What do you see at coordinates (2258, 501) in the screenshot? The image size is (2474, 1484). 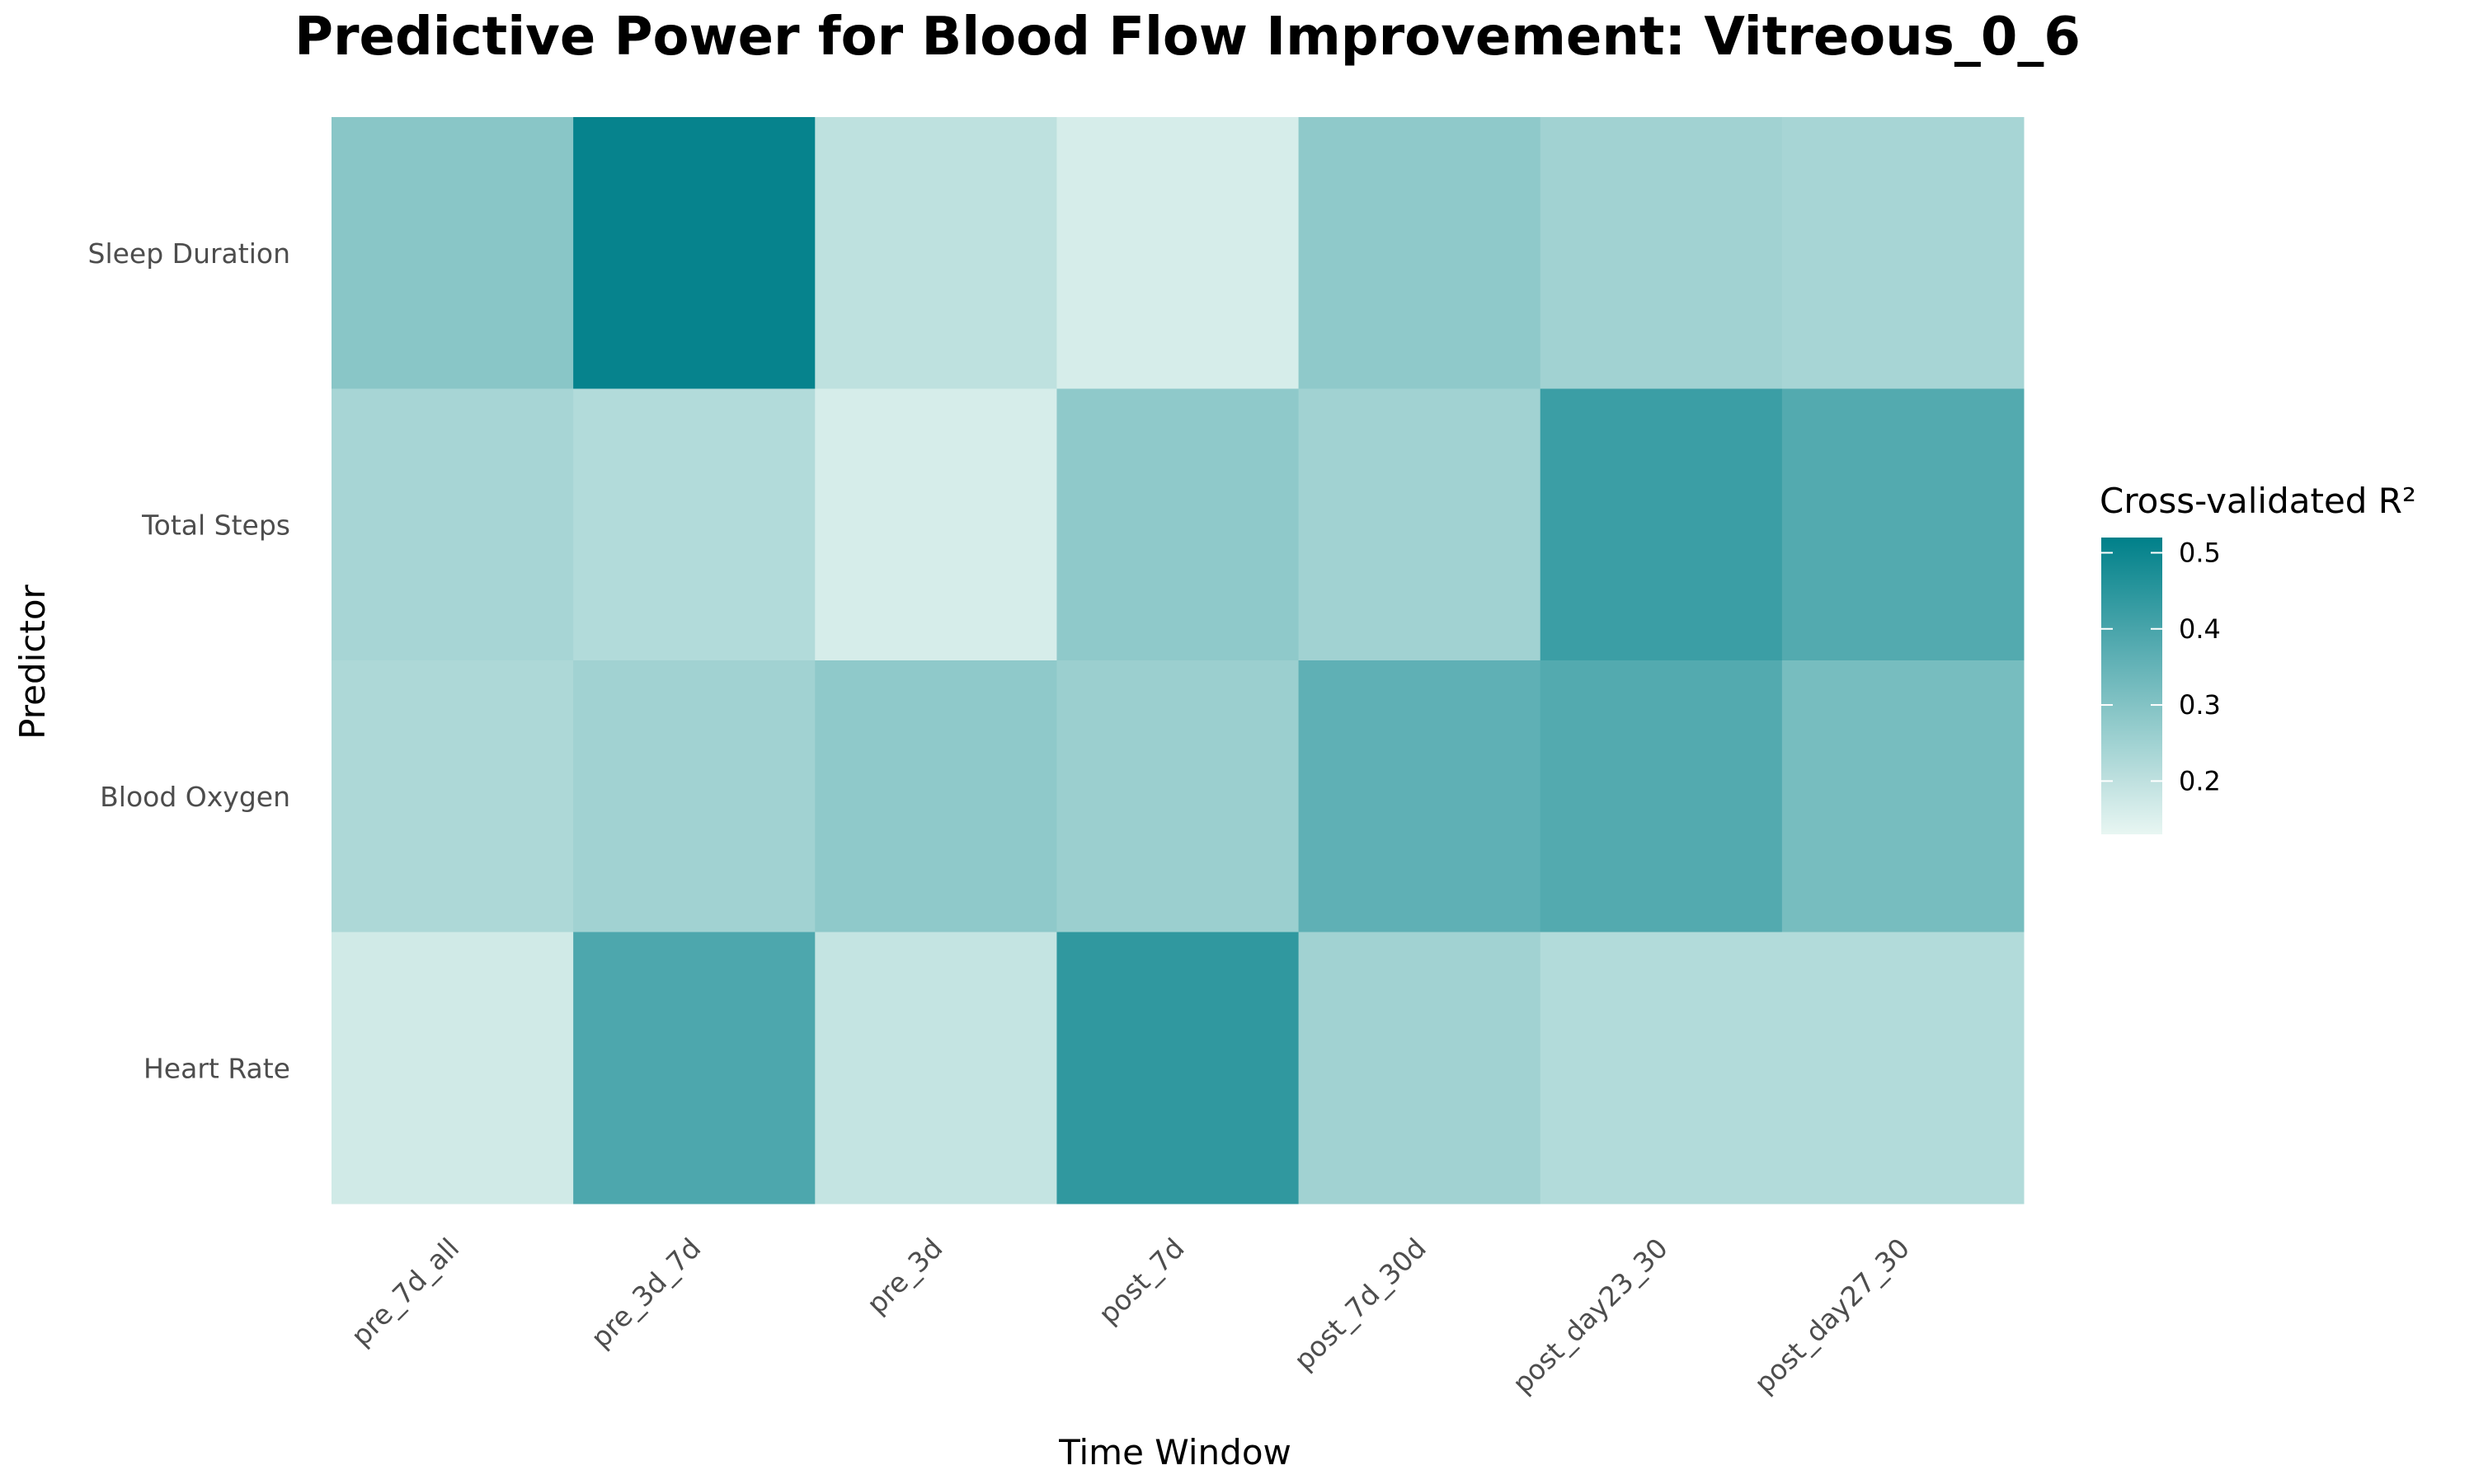 I see `legend-title: Cross-validated R²` at bounding box center [2258, 501].